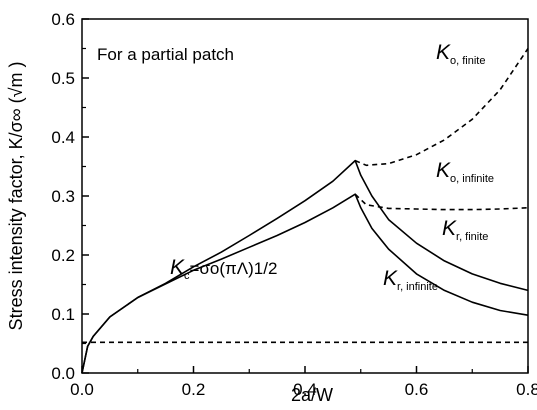  Describe the element at coordinates (305, 389) in the screenshot. I see `x-tick-label: 0.4` at that location.